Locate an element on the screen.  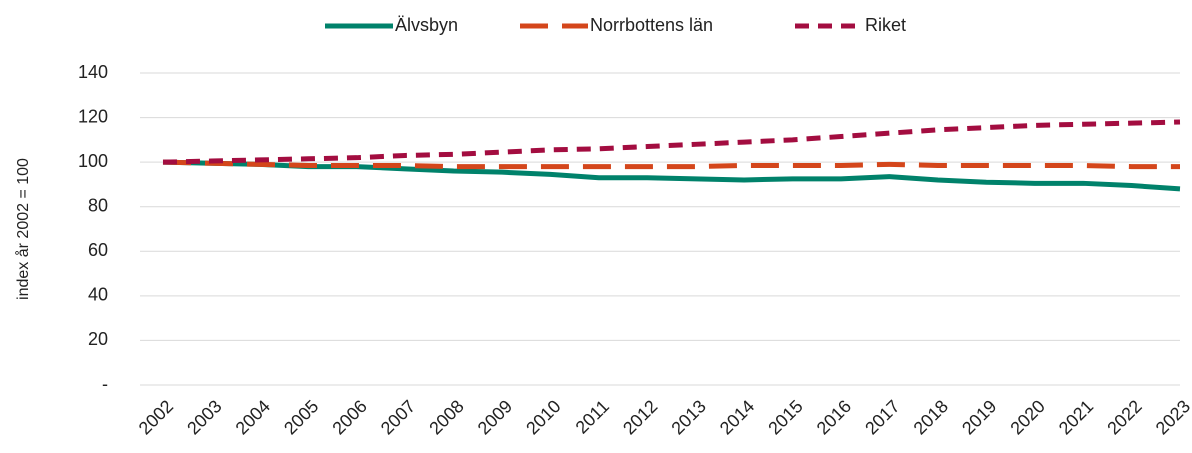
x-tick-label: 2006 is located at coordinates (349, 417).